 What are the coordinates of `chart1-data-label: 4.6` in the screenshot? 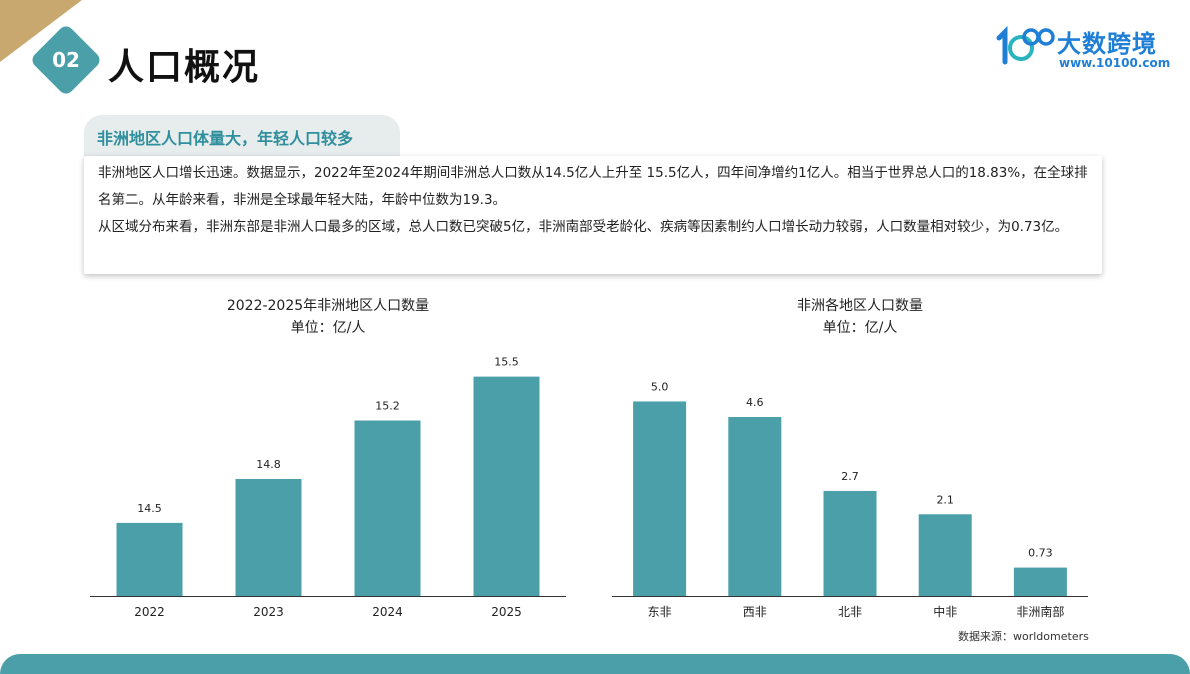 It's located at (755, 402).